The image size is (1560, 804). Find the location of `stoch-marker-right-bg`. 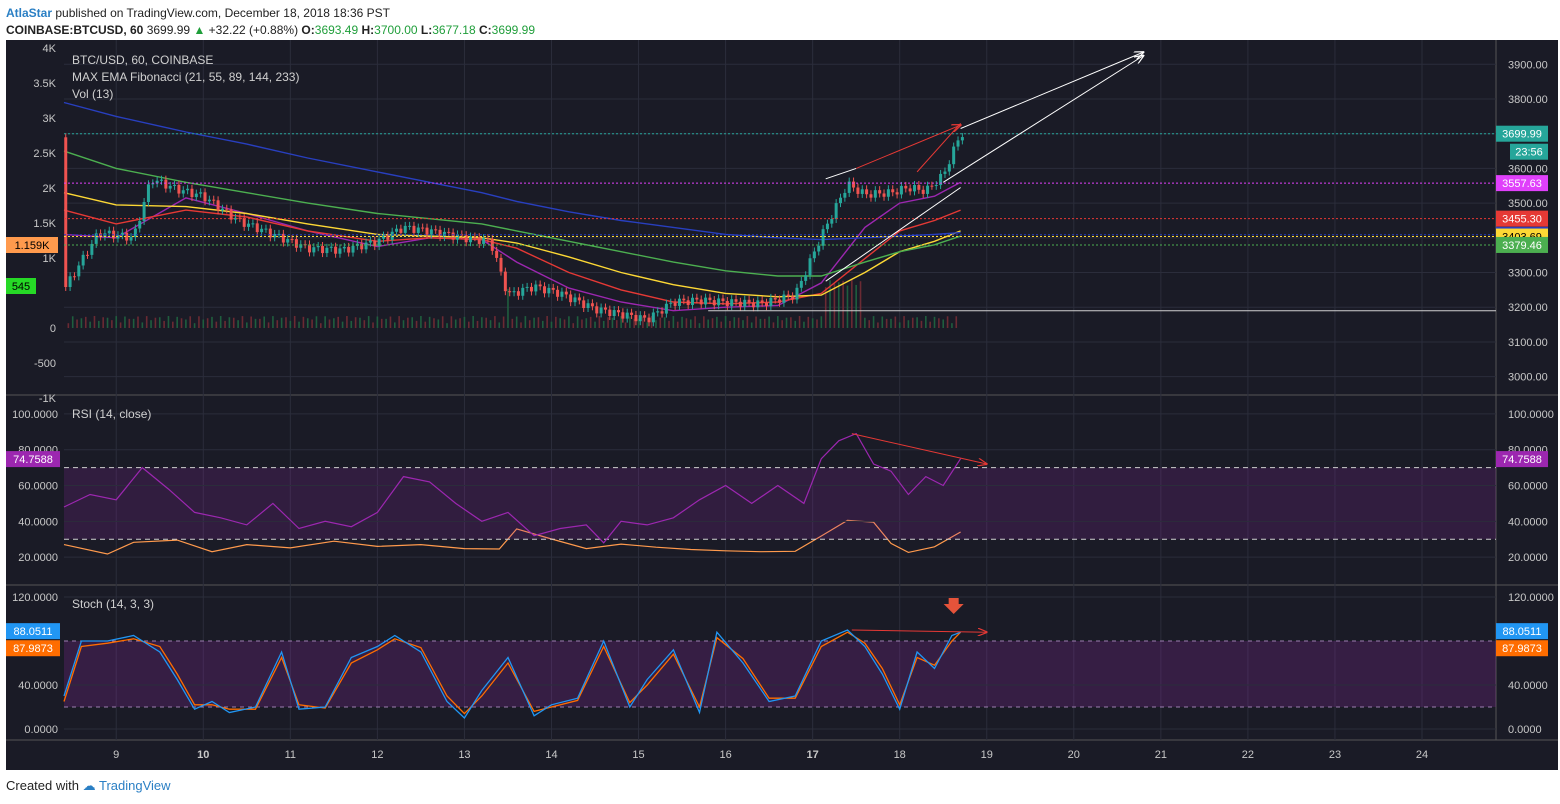

stoch-marker-right-bg is located at coordinates (1522, 648).